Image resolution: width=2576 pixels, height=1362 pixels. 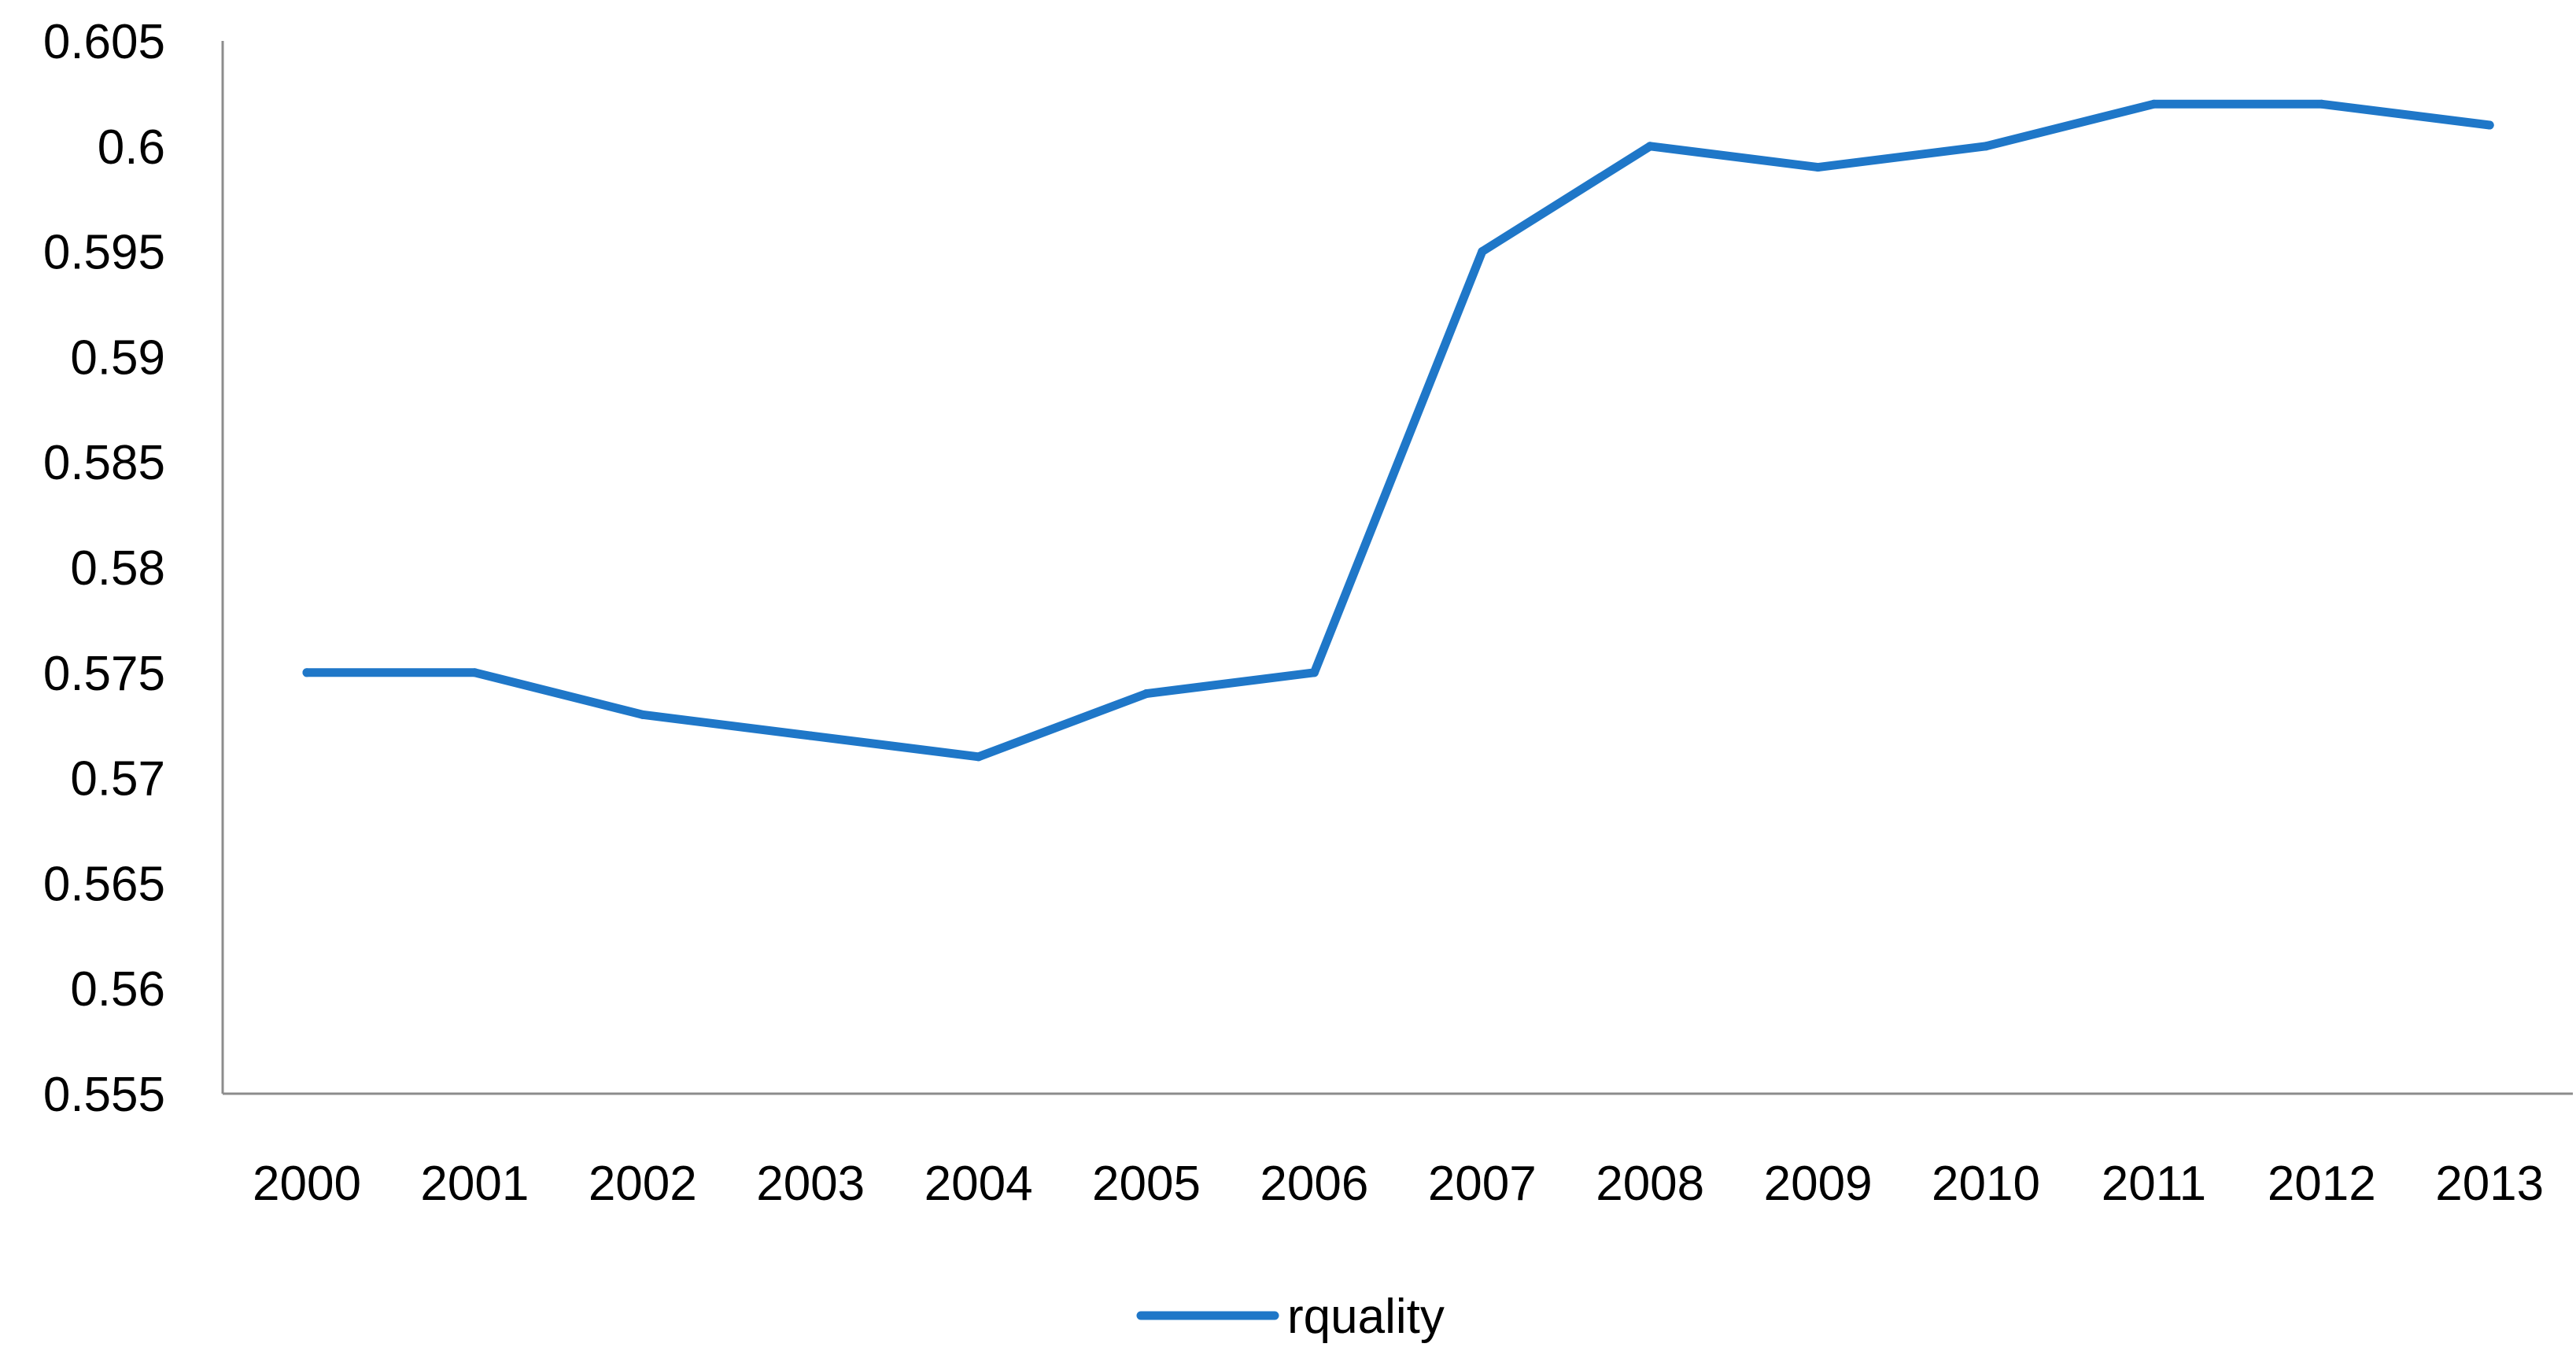 What do you see at coordinates (2489, 1184) in the screenshot?
I see `x-tick-label: 2013` at bounding box center [2489, 1184].